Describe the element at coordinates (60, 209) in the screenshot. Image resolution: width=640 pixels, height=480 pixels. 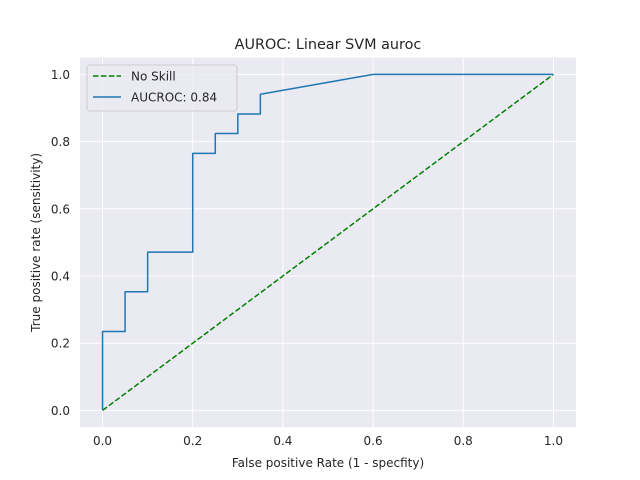
I see `y-tick-label: 0.6` at that location.